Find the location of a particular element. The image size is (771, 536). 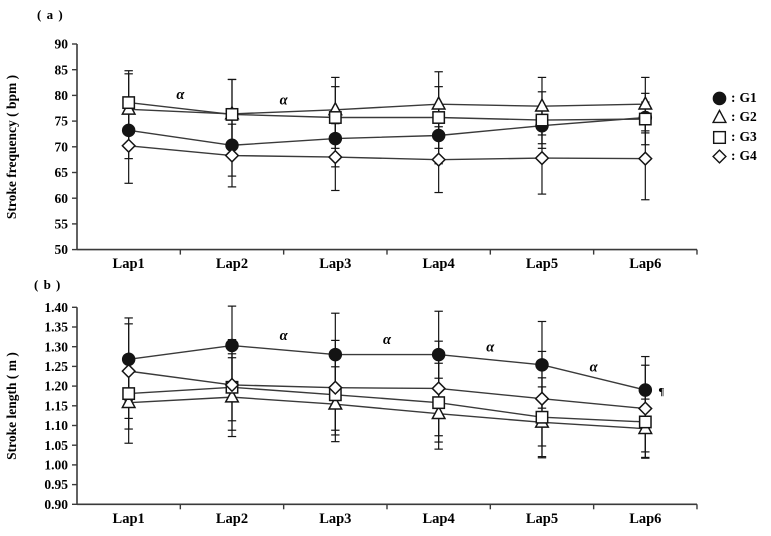

y-tick-label: 70 is located at coordinates (62, 146).